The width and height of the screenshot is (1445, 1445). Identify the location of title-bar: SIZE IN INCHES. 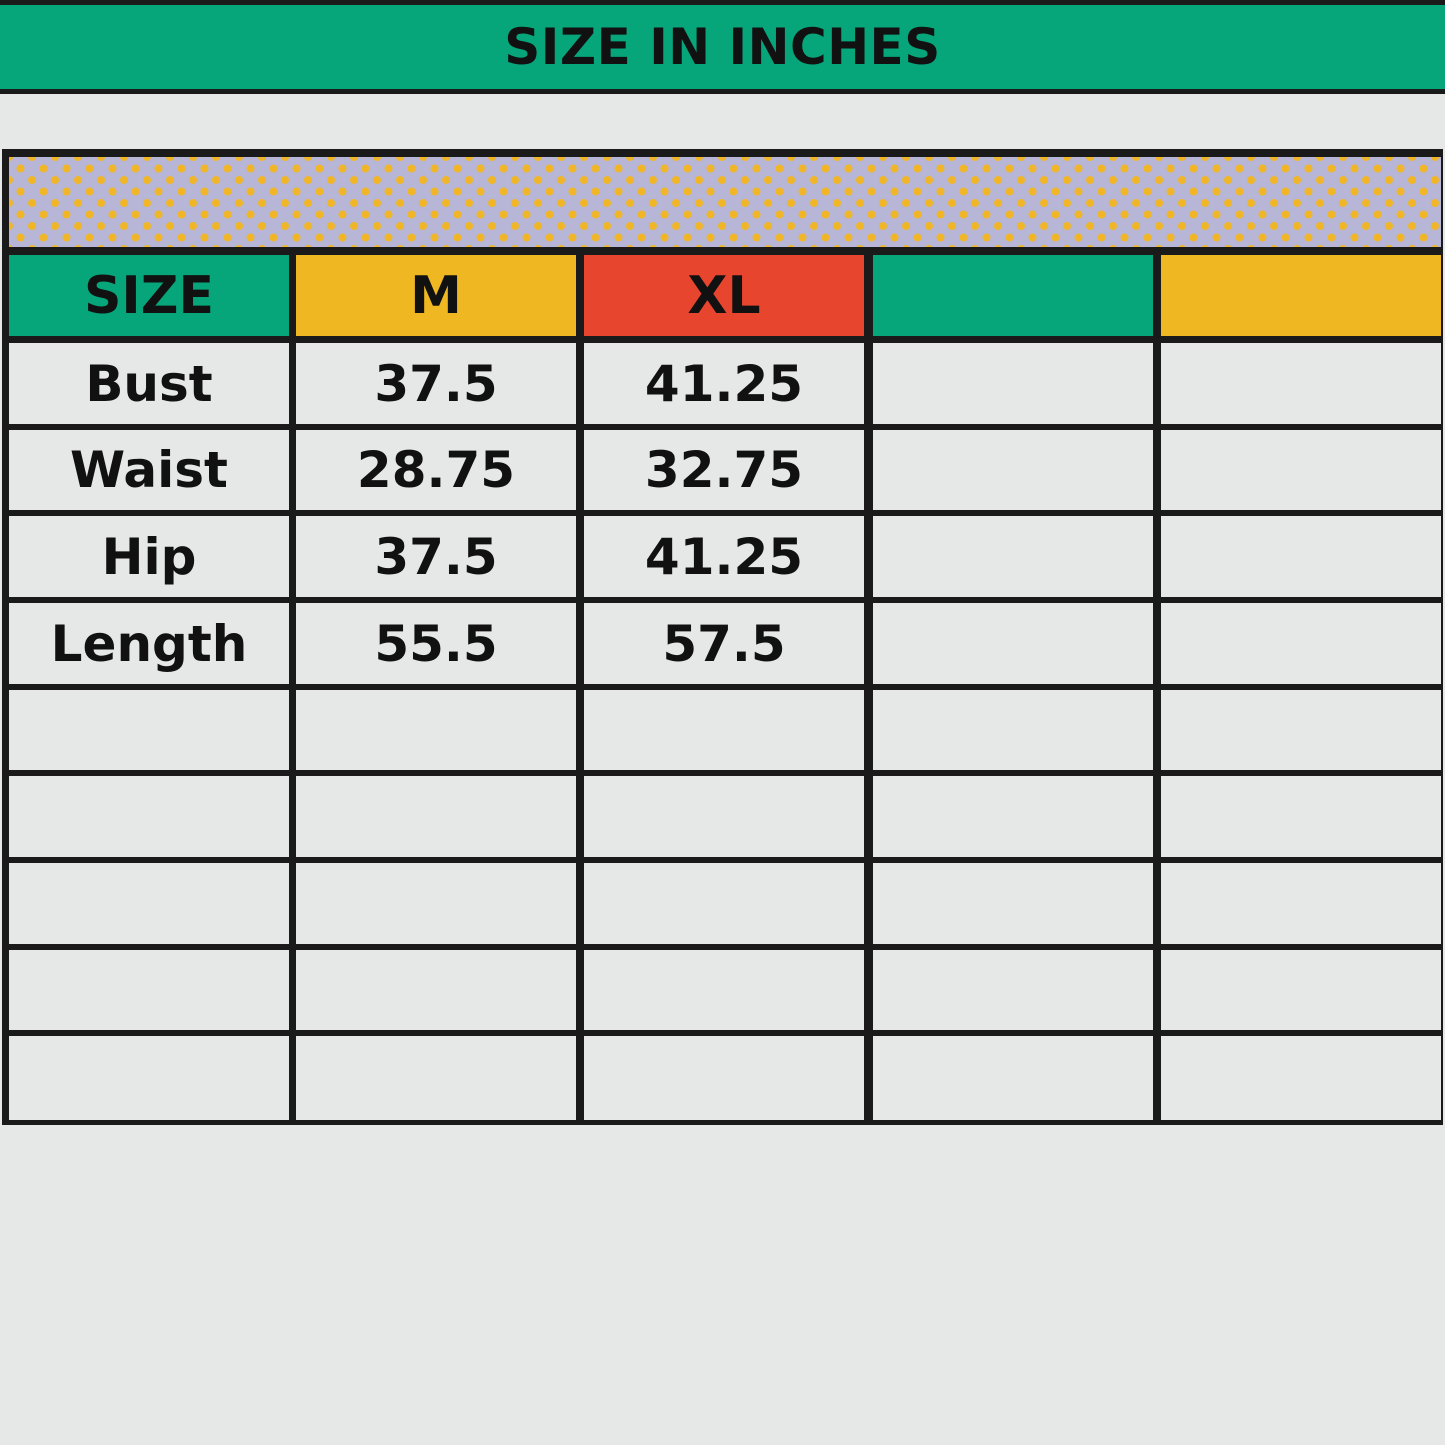
(722, 47).